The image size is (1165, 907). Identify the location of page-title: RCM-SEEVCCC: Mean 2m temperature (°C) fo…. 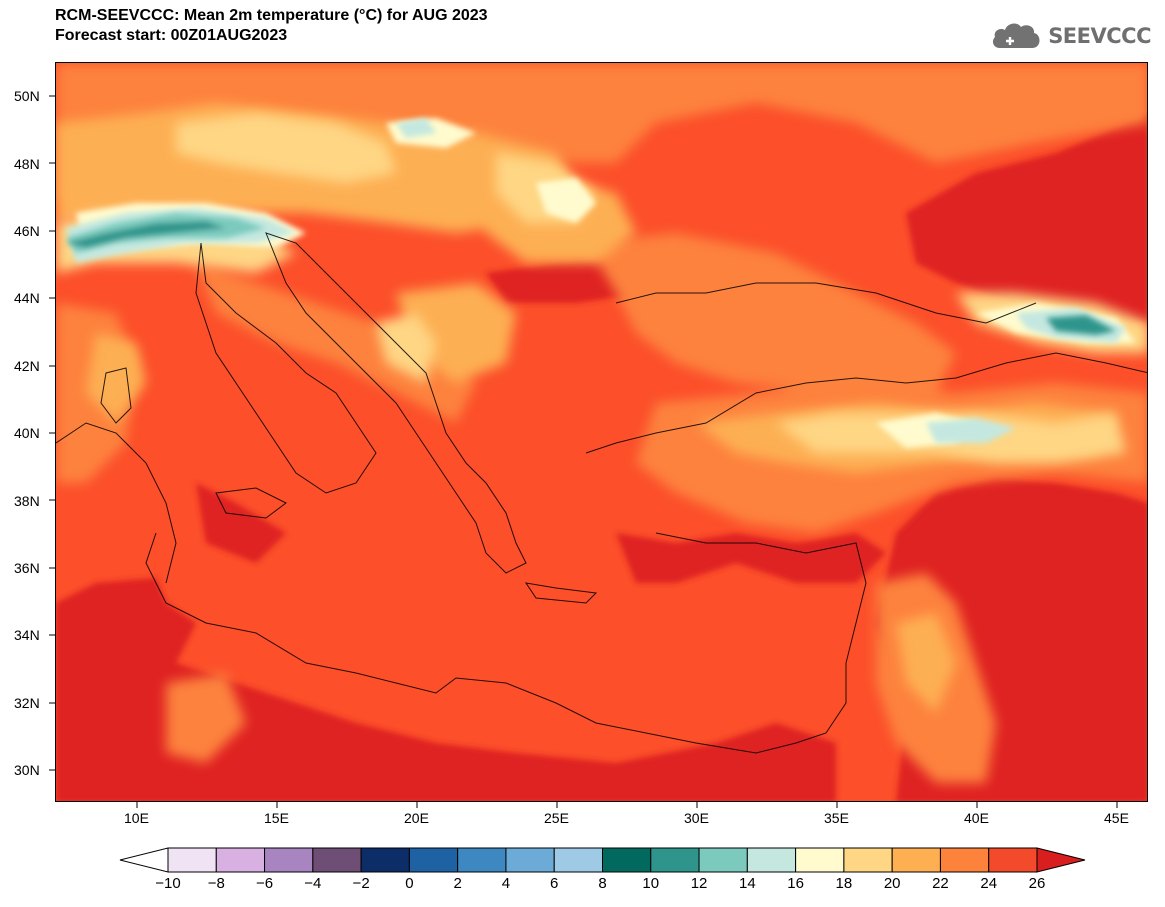
(271, 15).